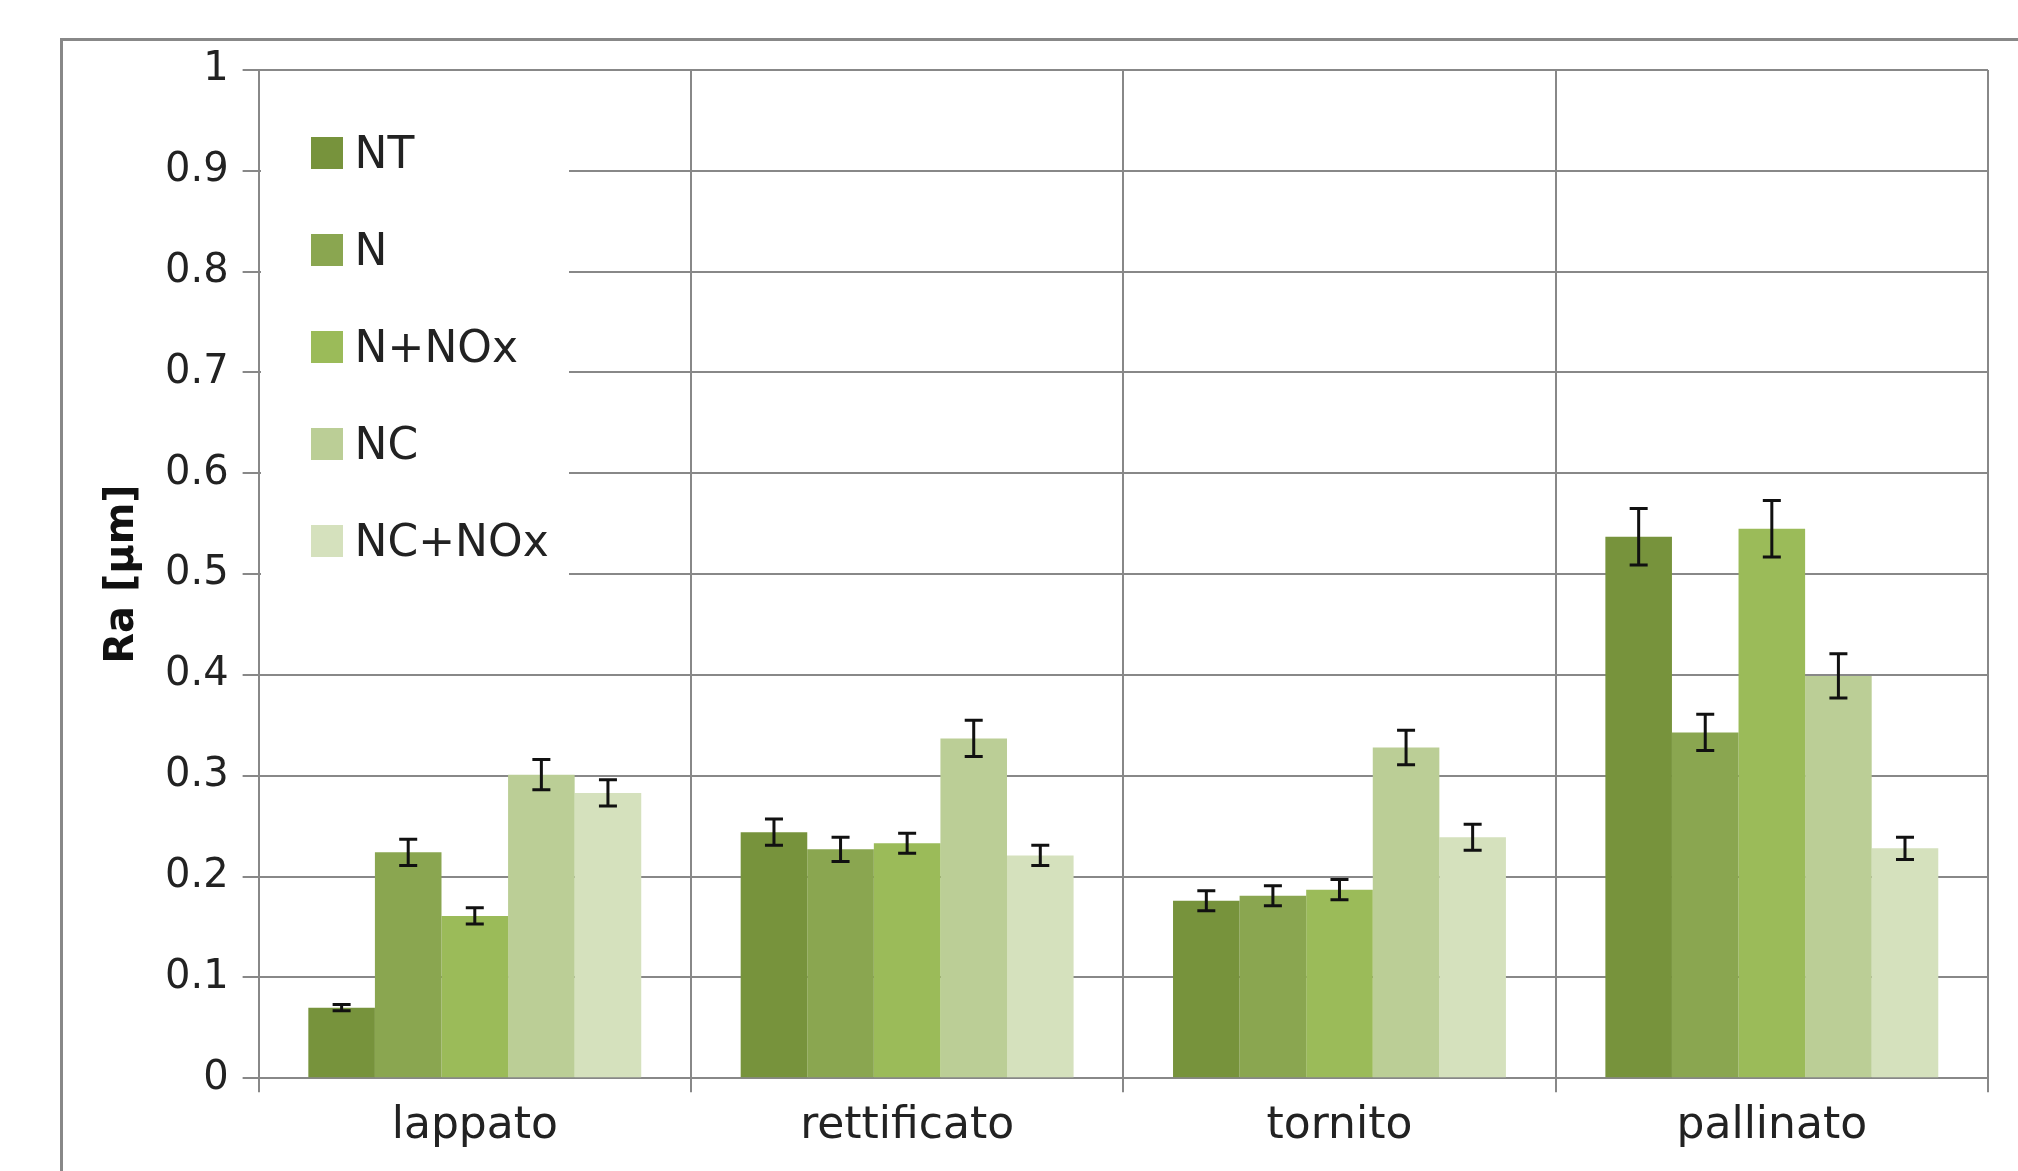 The image size is (2018, 1171). What do you see at coordinates (474, 1123) in the screenshot?
I see `x-tick-label: lappato` at bounding box center [474, 1123].